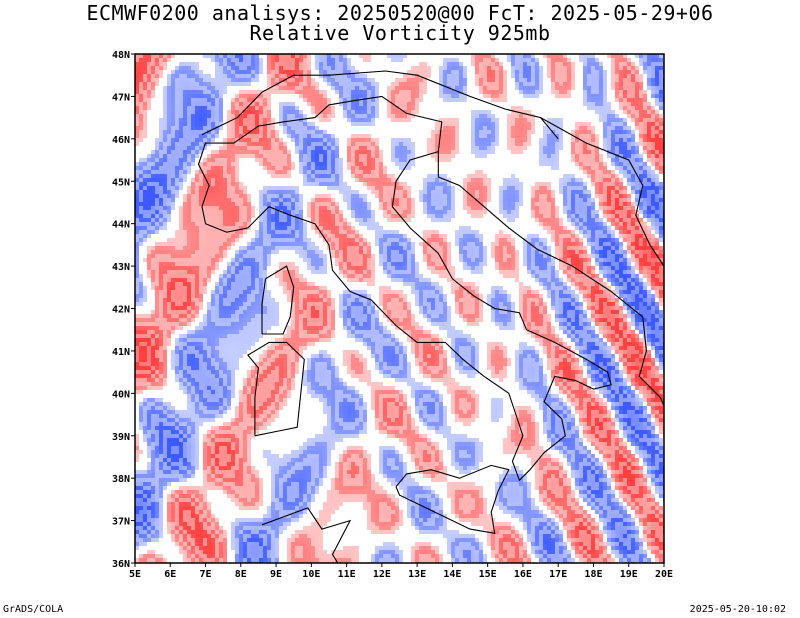  I want to click on lat-tick-label: 40N, so click(121, 394).